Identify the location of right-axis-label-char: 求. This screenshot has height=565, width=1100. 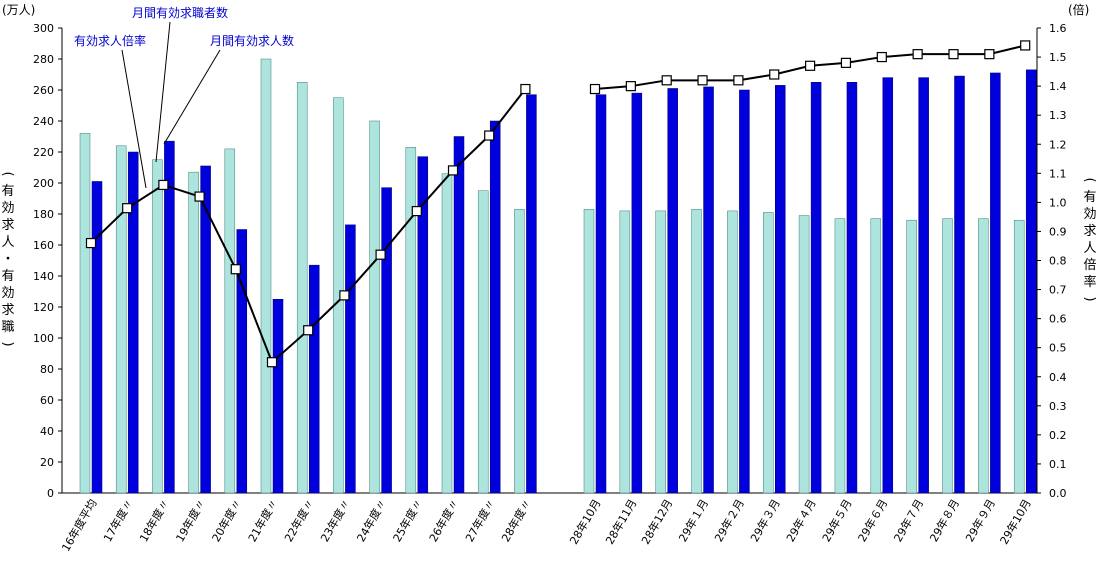
(1089, 231).